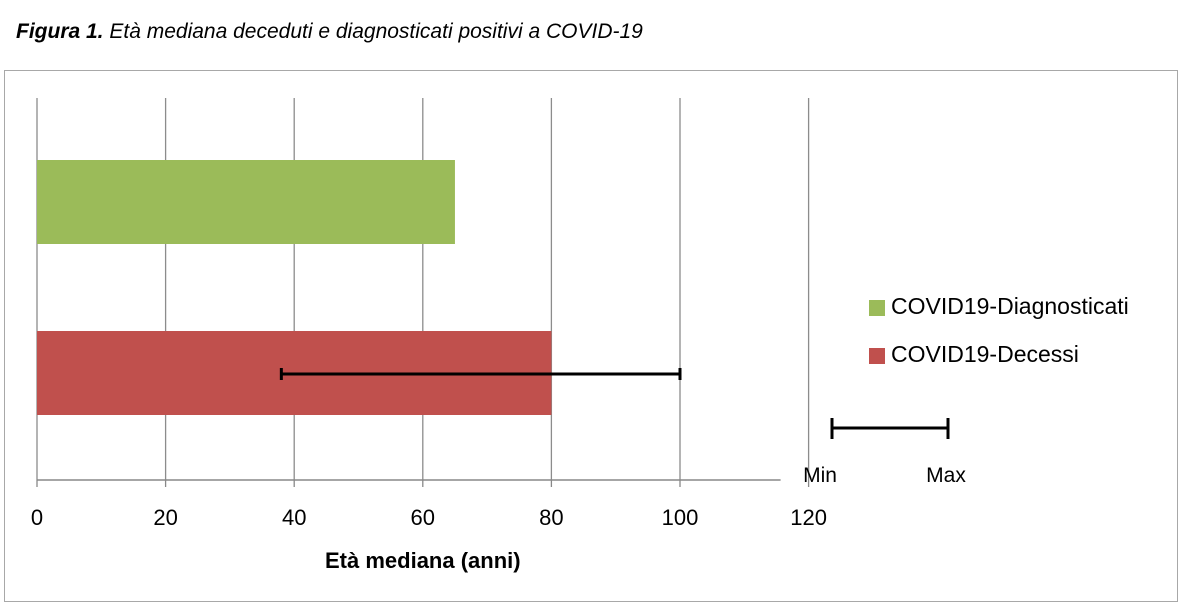  What do you see at coordinates (165, 517) in the screenshot?
I see `x-tick-label: 20` at bounding box center [165, 517].